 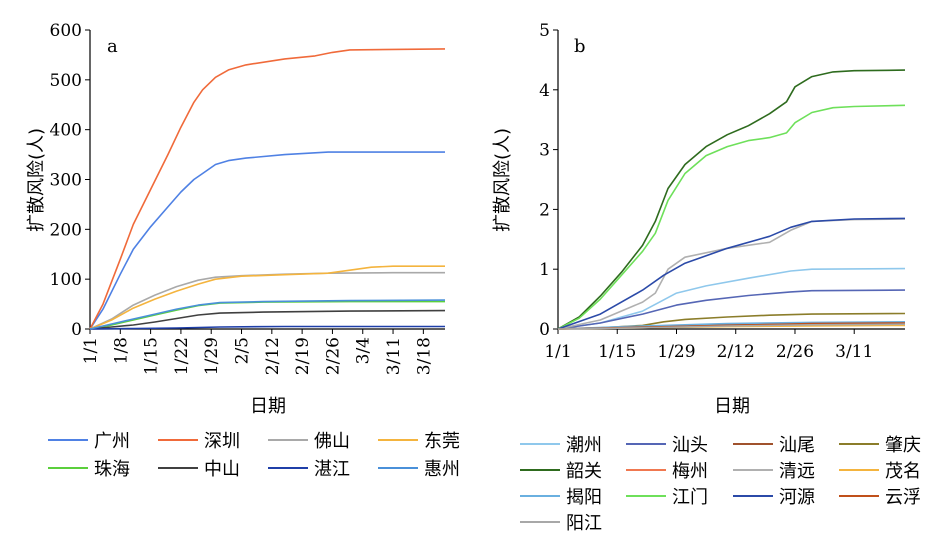 What do you see at coordinates (690, 471) in the screenshot?
I see `legend-label: 梅州` at bounding box center [690, 471].